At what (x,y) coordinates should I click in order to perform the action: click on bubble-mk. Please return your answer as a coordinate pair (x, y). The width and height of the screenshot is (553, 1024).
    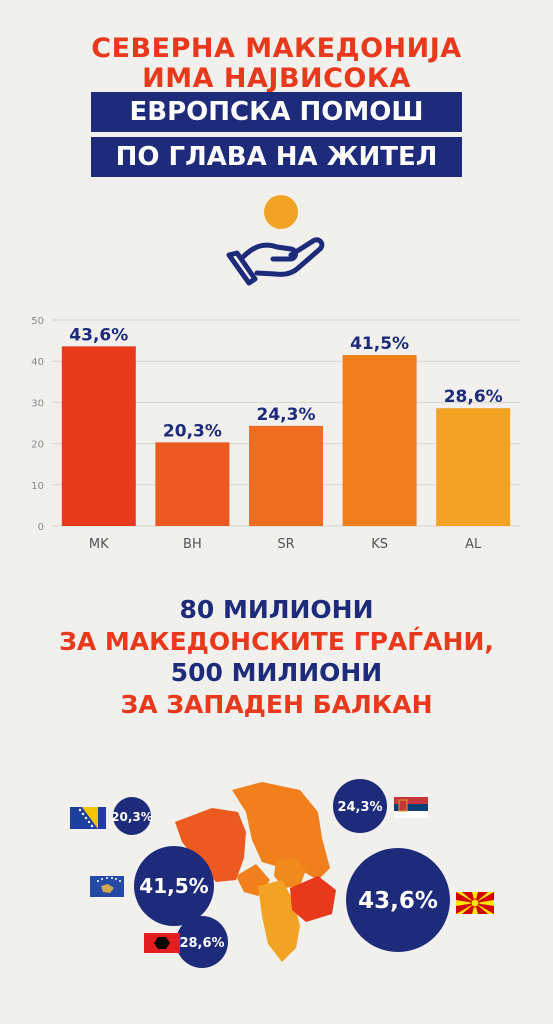
    Looking at the image, I should click on (398, 900).